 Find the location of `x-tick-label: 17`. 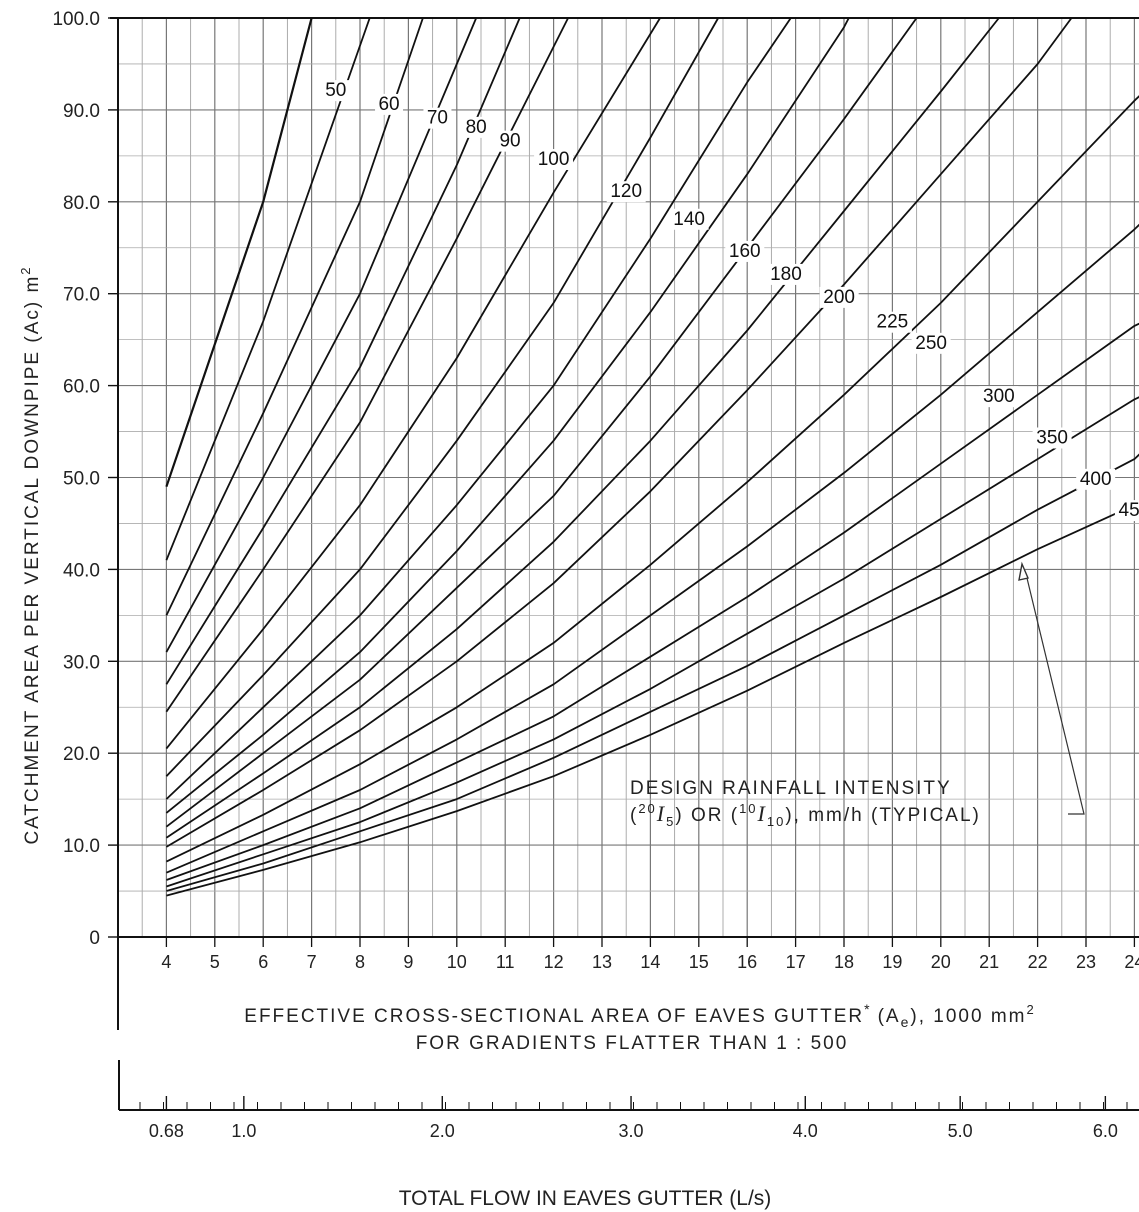

x-tick-label: 17 is located at coordinates (796, 962).